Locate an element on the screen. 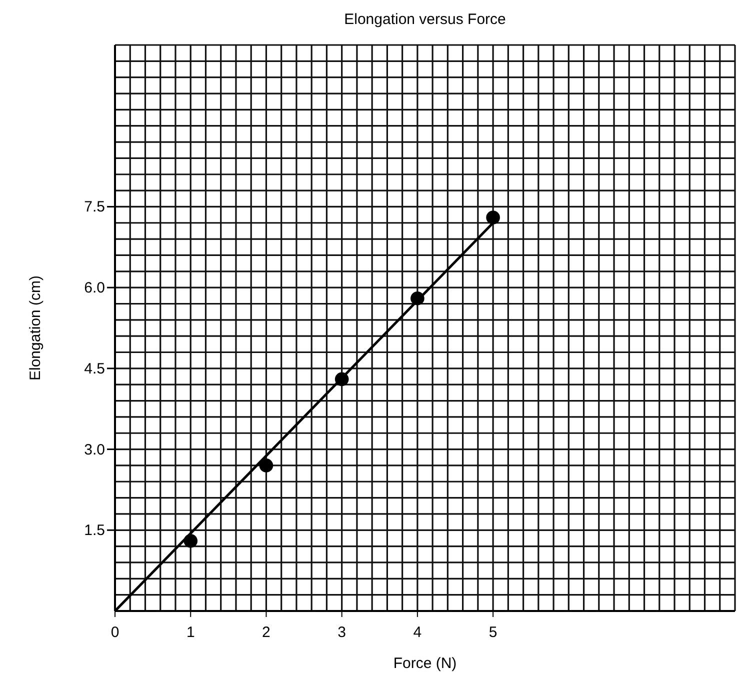 The height and width of the screenshot is (696, 743). y-tick-label: 3.0 is located at coordinates (94, 449).